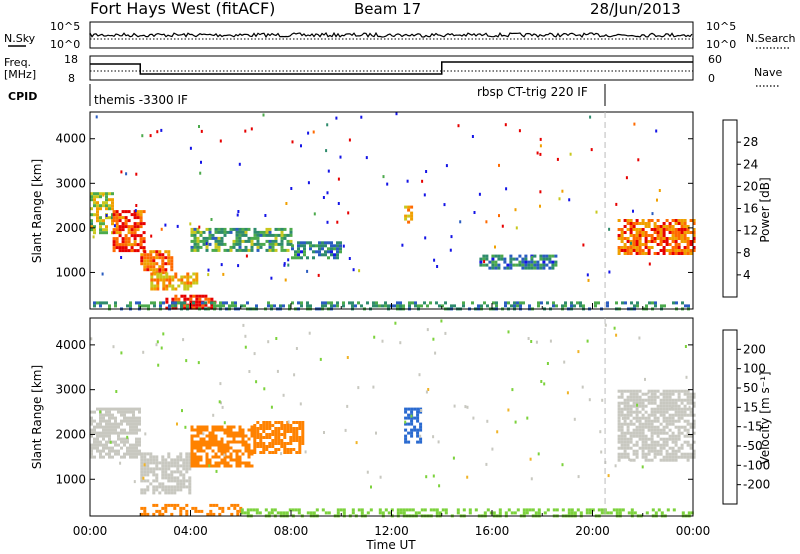 The width and height of the screenshot is (800, 554). I want to click on colorbar-tick-label: 28, so click(750, 142).